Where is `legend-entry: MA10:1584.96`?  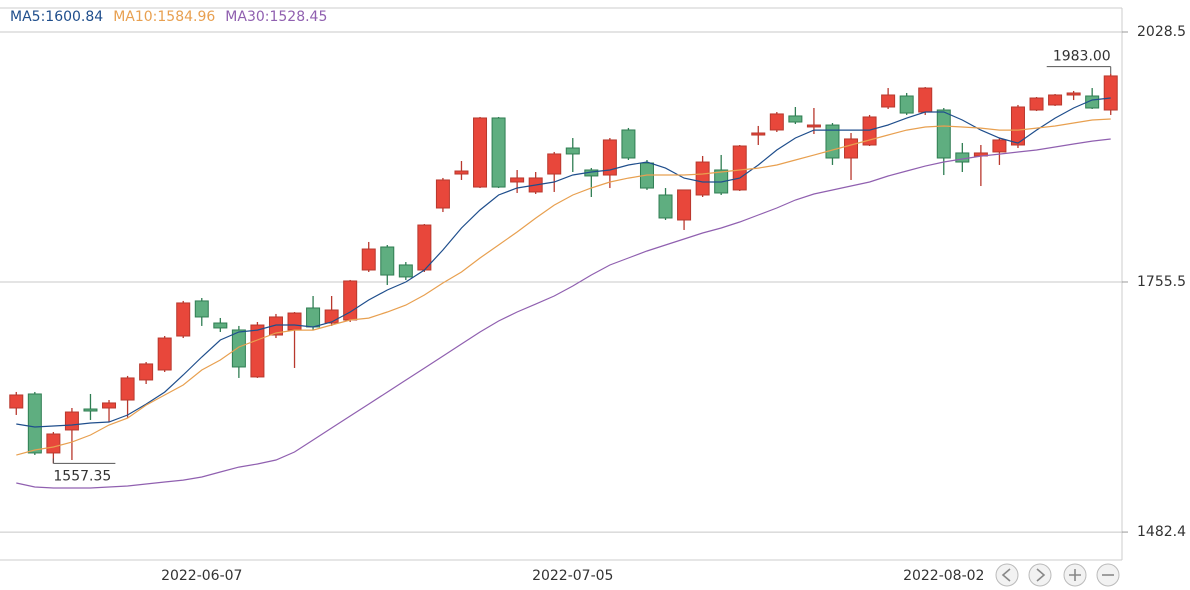 legend-entry: MA10:1584.96 is located at coordinates (164, 17).